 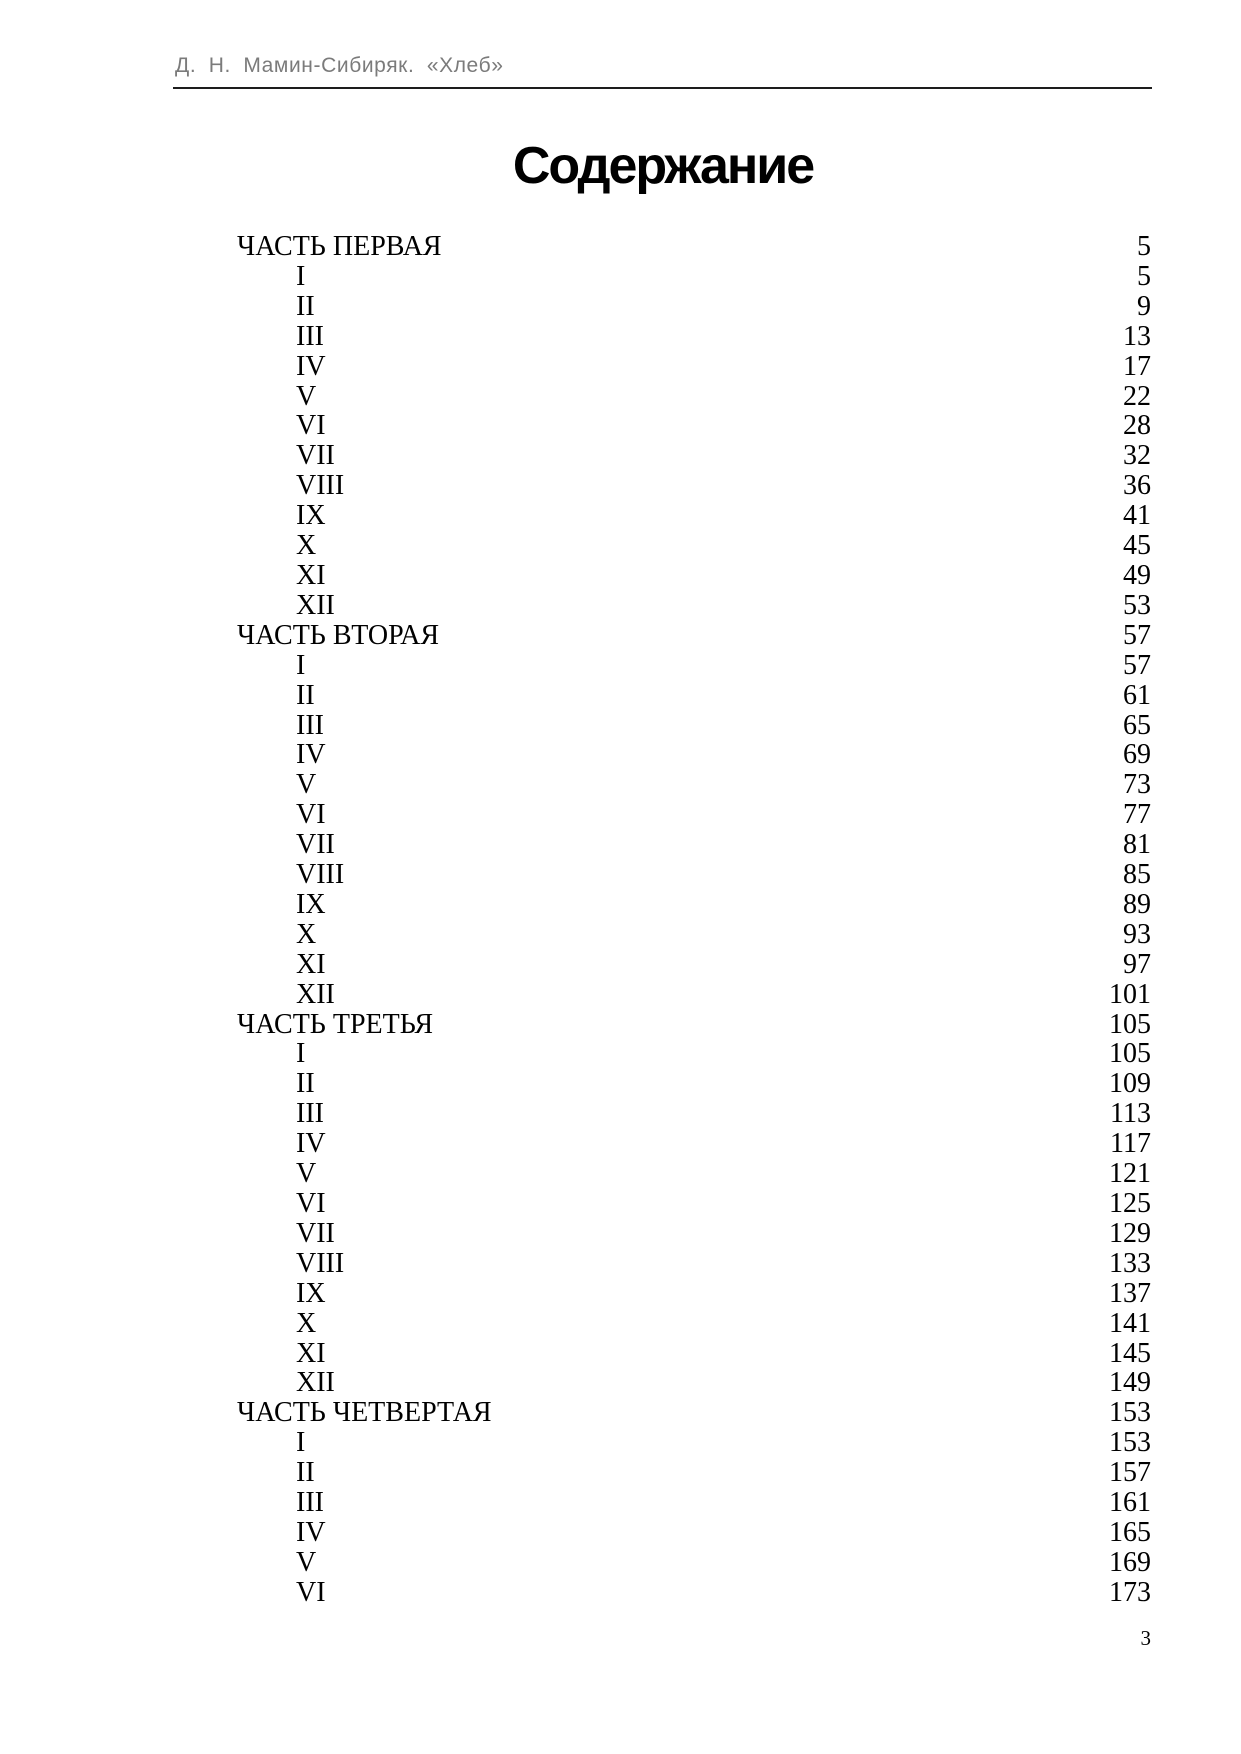 I want to click on toc-part-page-number: 153, so click(x=1130, y=1413).